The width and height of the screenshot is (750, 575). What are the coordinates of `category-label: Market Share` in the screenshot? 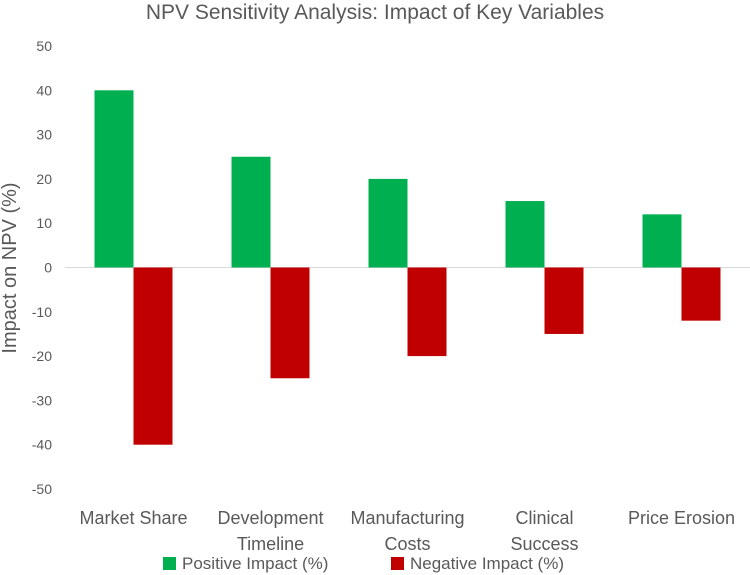 It's located at (133, 518).